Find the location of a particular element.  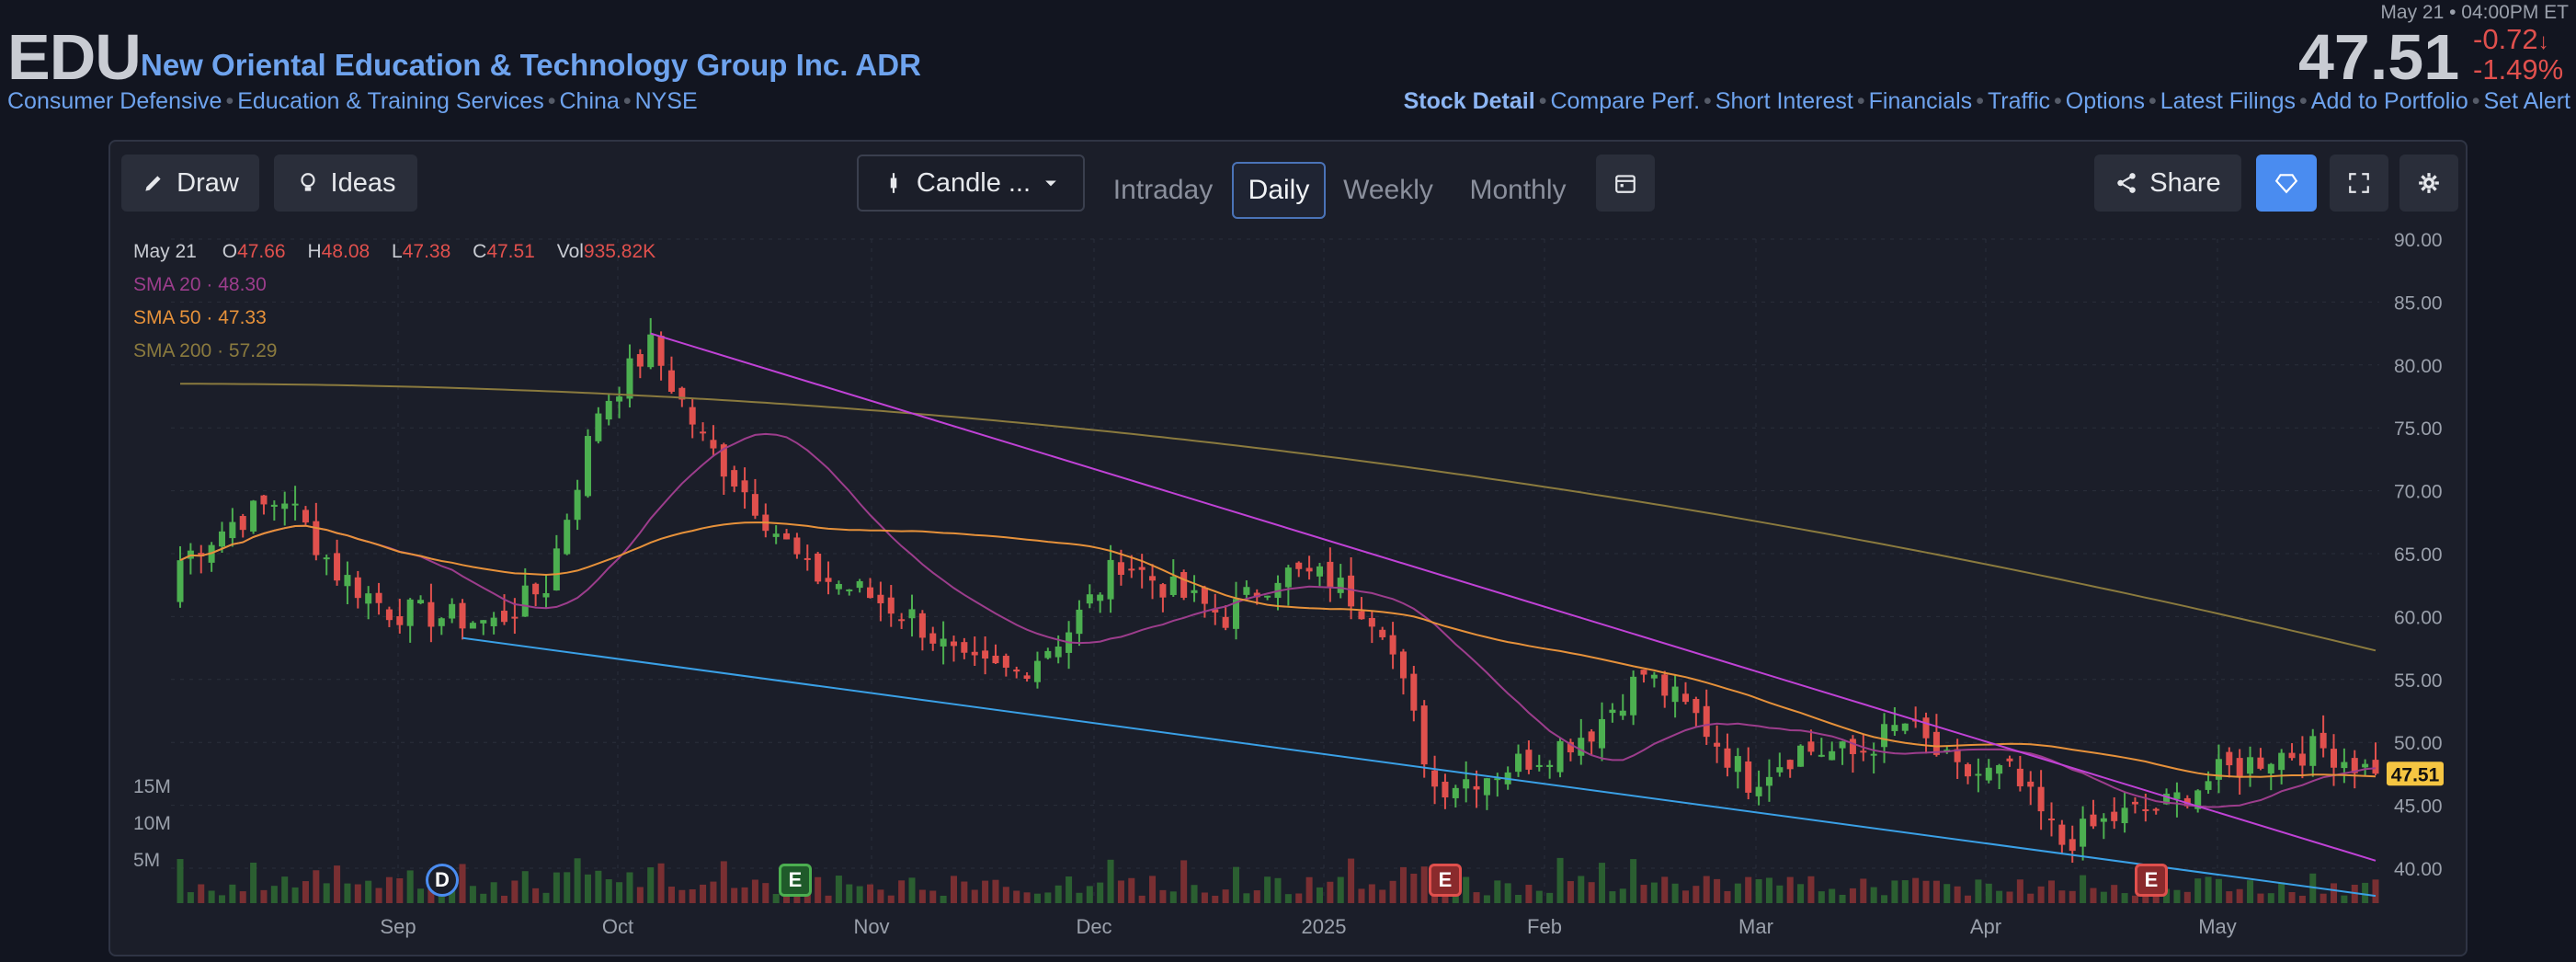

tab-daily: Daily is located at coordinates (1279, 190).